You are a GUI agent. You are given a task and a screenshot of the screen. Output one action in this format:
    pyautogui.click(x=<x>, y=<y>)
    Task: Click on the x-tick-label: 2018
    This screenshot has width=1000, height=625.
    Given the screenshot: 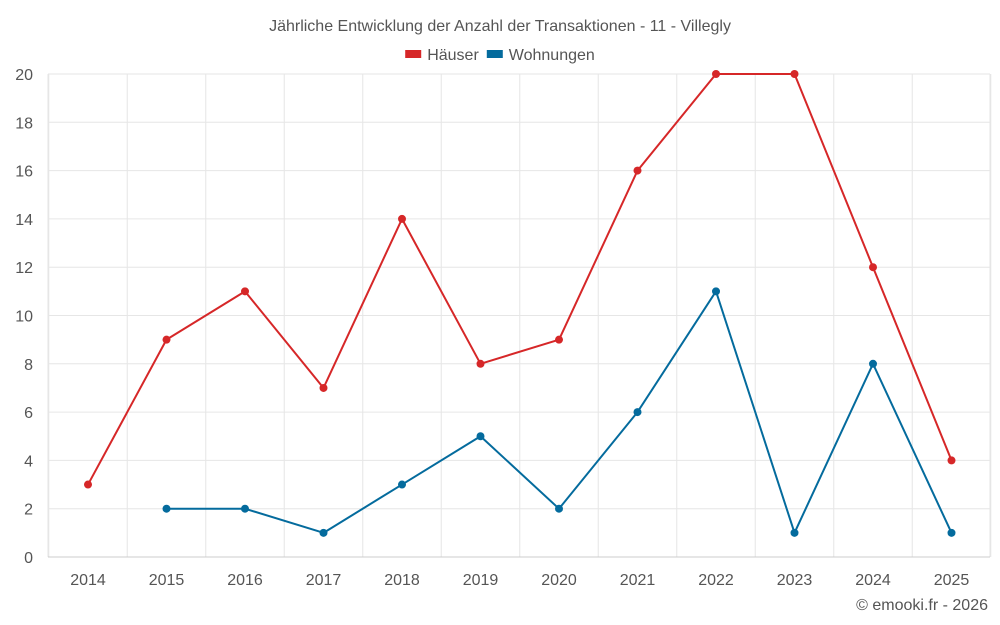 What is the action you would take?
    pyautogui.click(x=402, y=580)
    